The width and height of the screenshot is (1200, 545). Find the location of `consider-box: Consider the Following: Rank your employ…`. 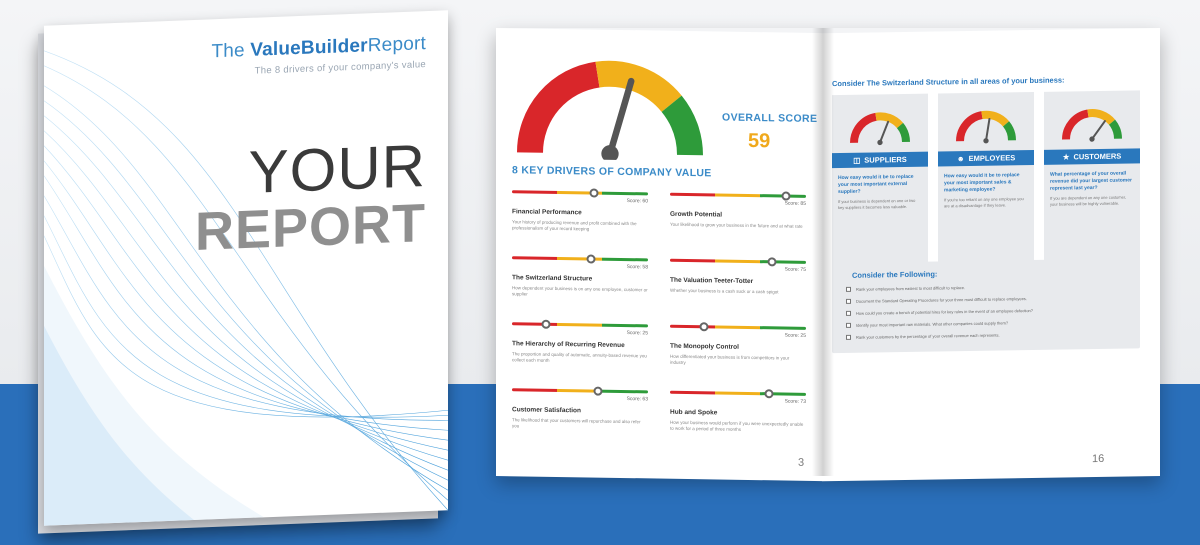

consider-box: Consider the Following: Rank your employ… is located at coordinates (986, 306).